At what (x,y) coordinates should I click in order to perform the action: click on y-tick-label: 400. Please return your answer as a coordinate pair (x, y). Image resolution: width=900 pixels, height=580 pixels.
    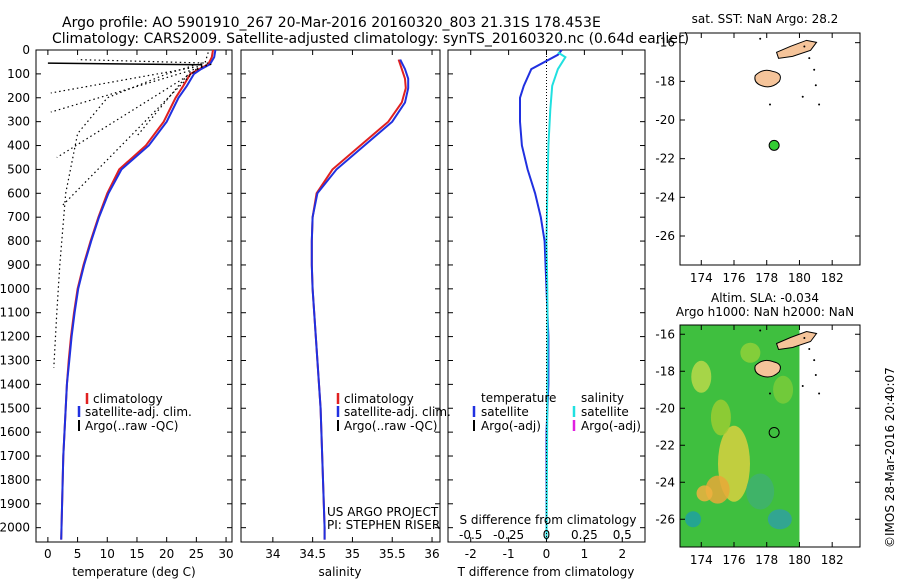
    Looking at the image, I should click on (18, 146).